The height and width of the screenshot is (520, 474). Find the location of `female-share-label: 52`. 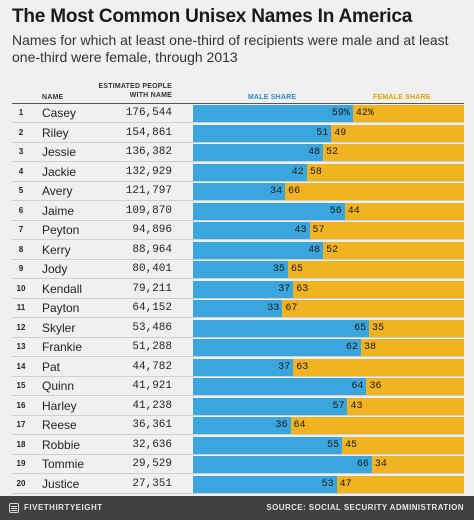

female-share-label: 52 is located at coordinates (332, 152).